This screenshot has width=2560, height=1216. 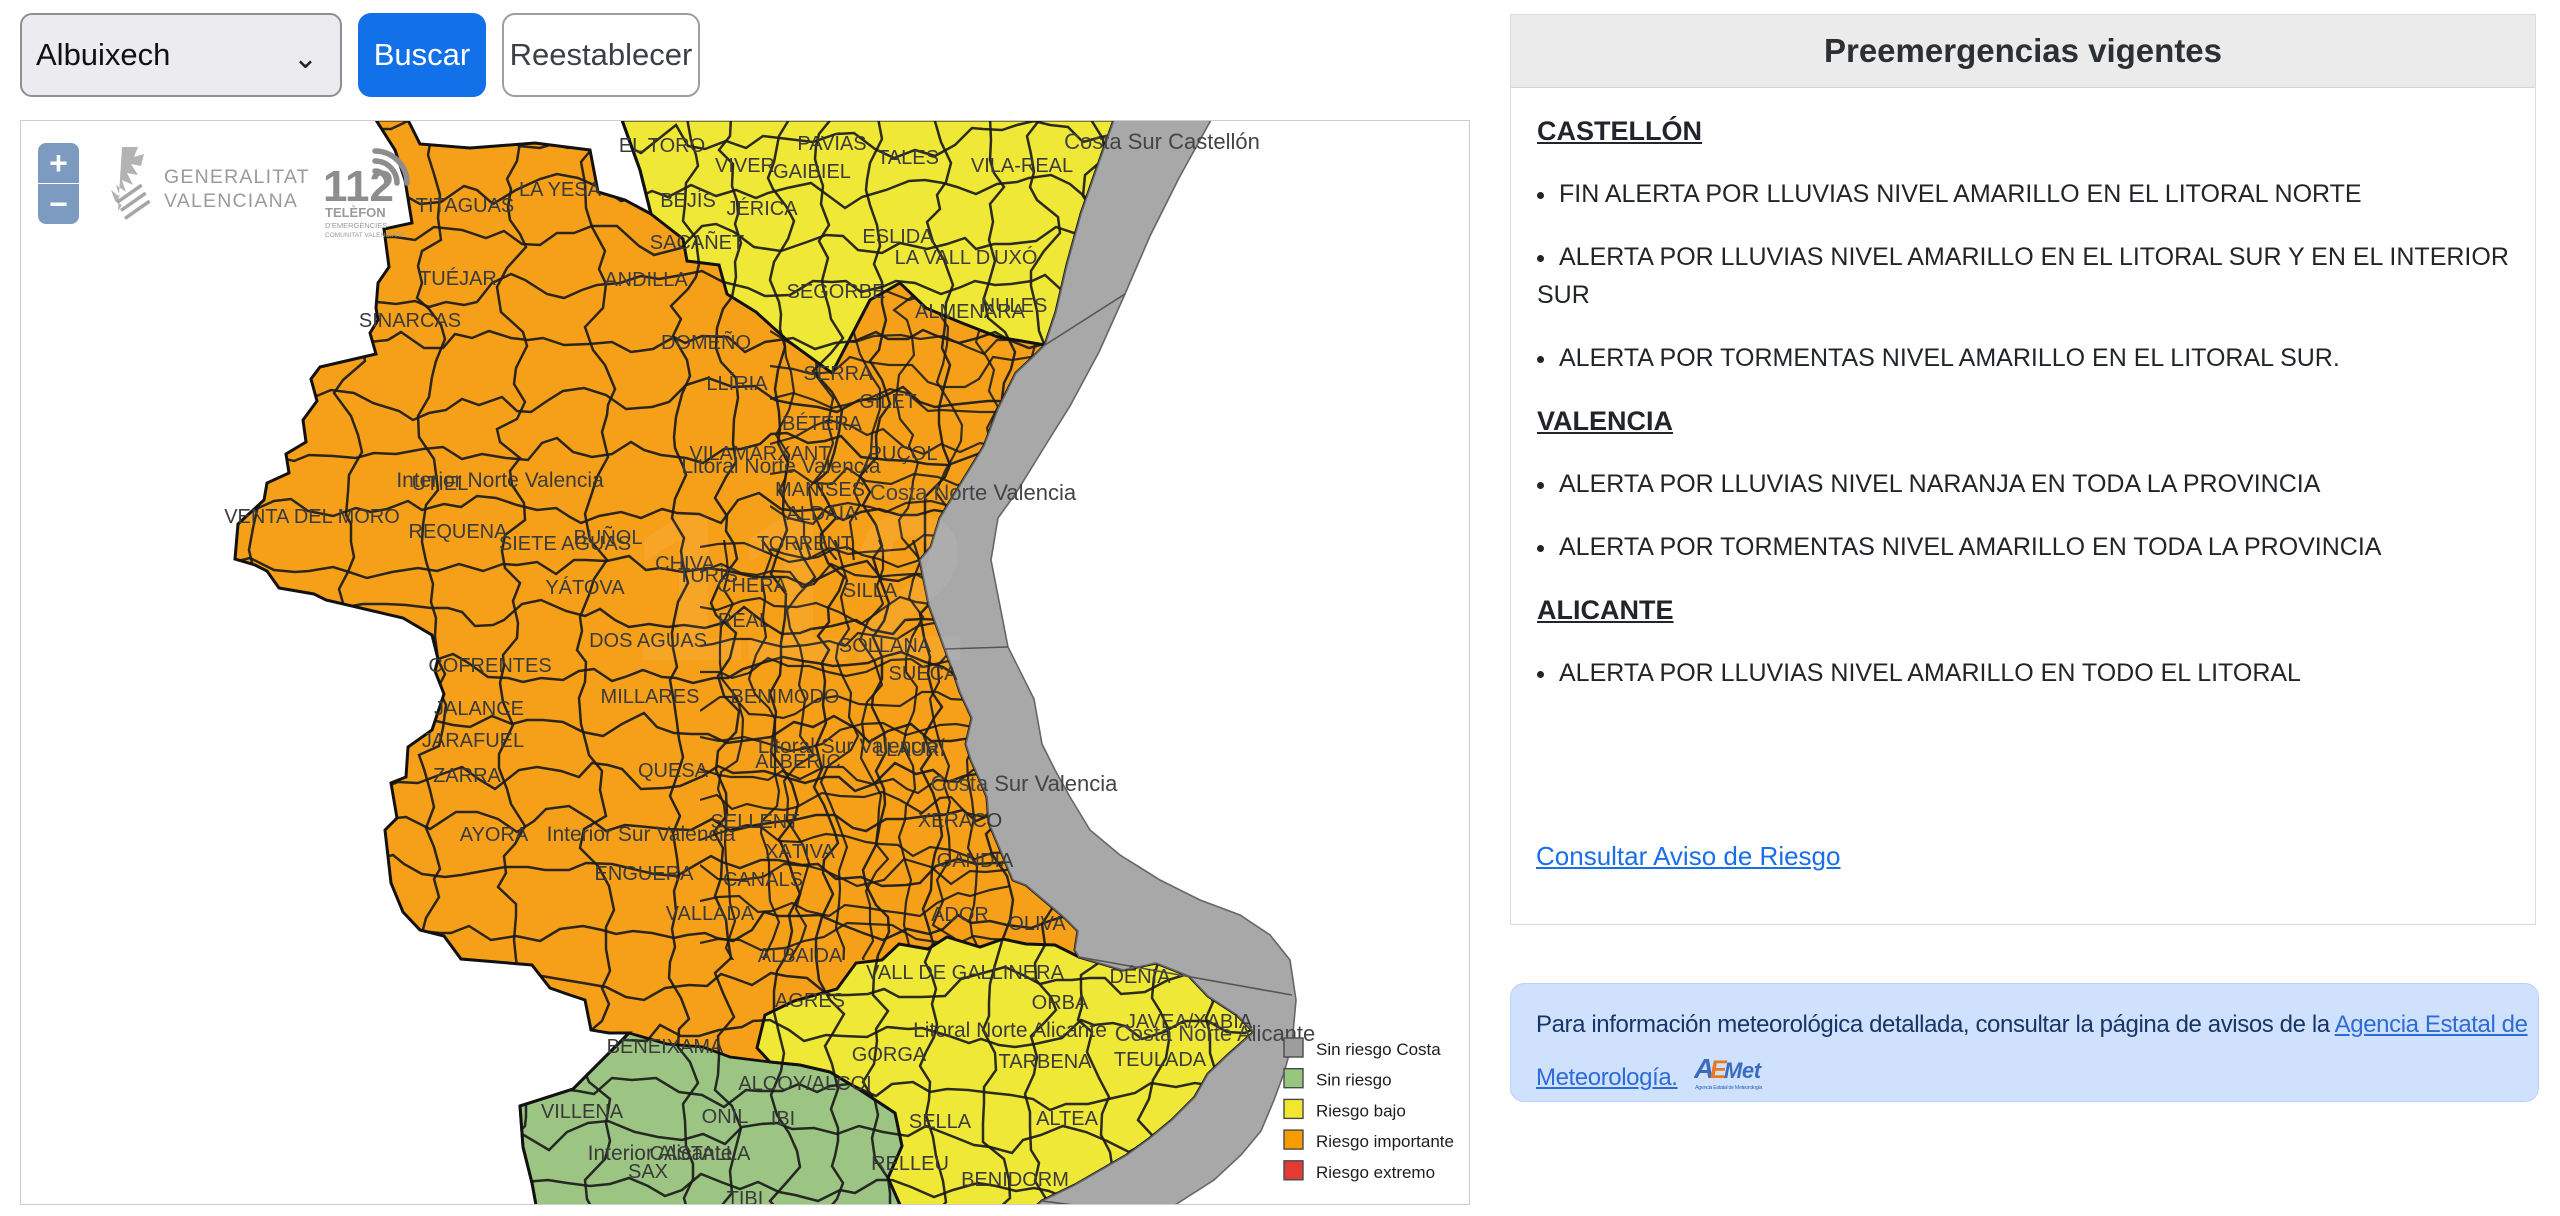 What do you see at coordinates (960, 821) in the screenshot?
I see `svg-text: XERACO` at bounding box center [960, 821].